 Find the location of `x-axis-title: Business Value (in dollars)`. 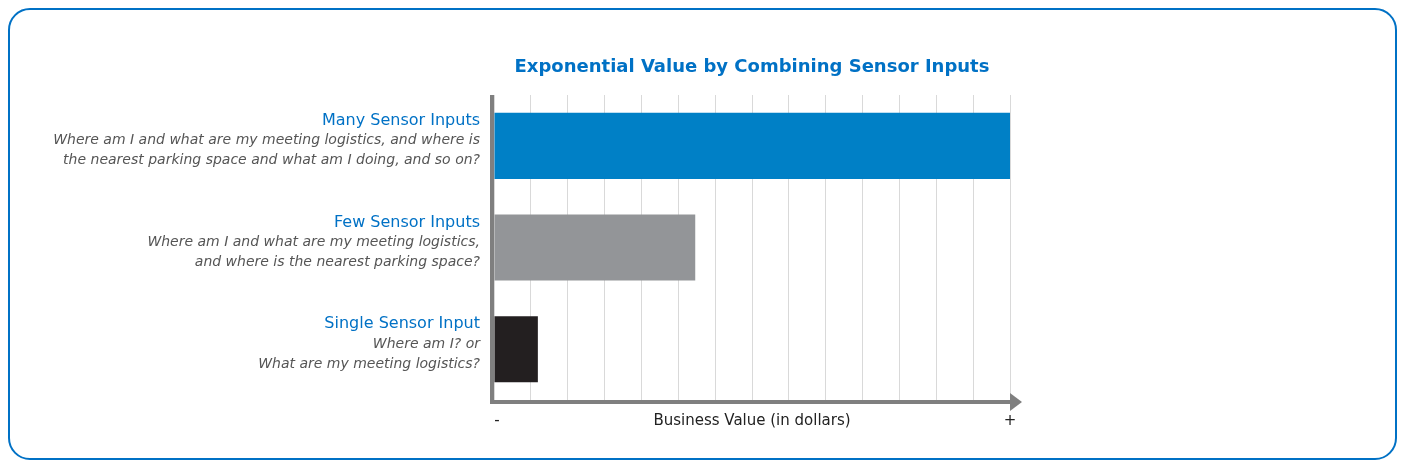

x-axis-title: Business Value (in dollars) is located at coordinates (752, 419).